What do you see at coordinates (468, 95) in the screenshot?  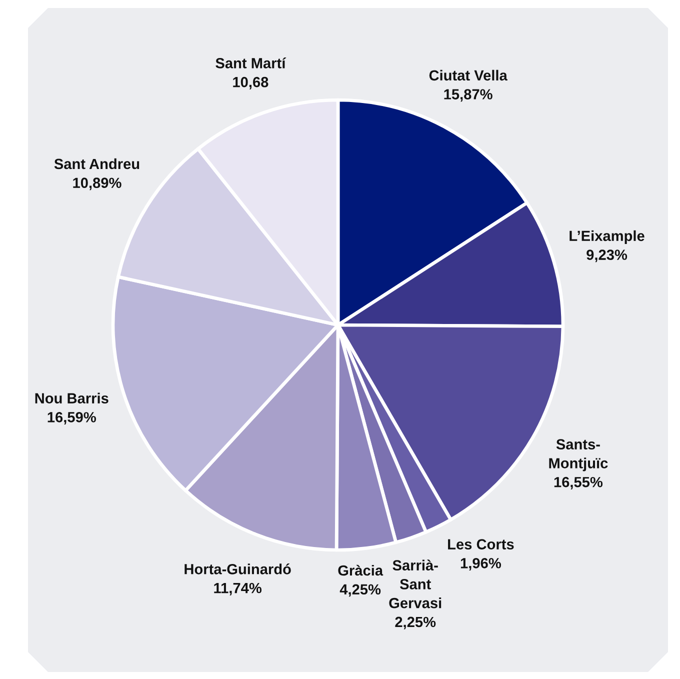 I see `data-label: 15,87%` at bounding box center [468, 95].